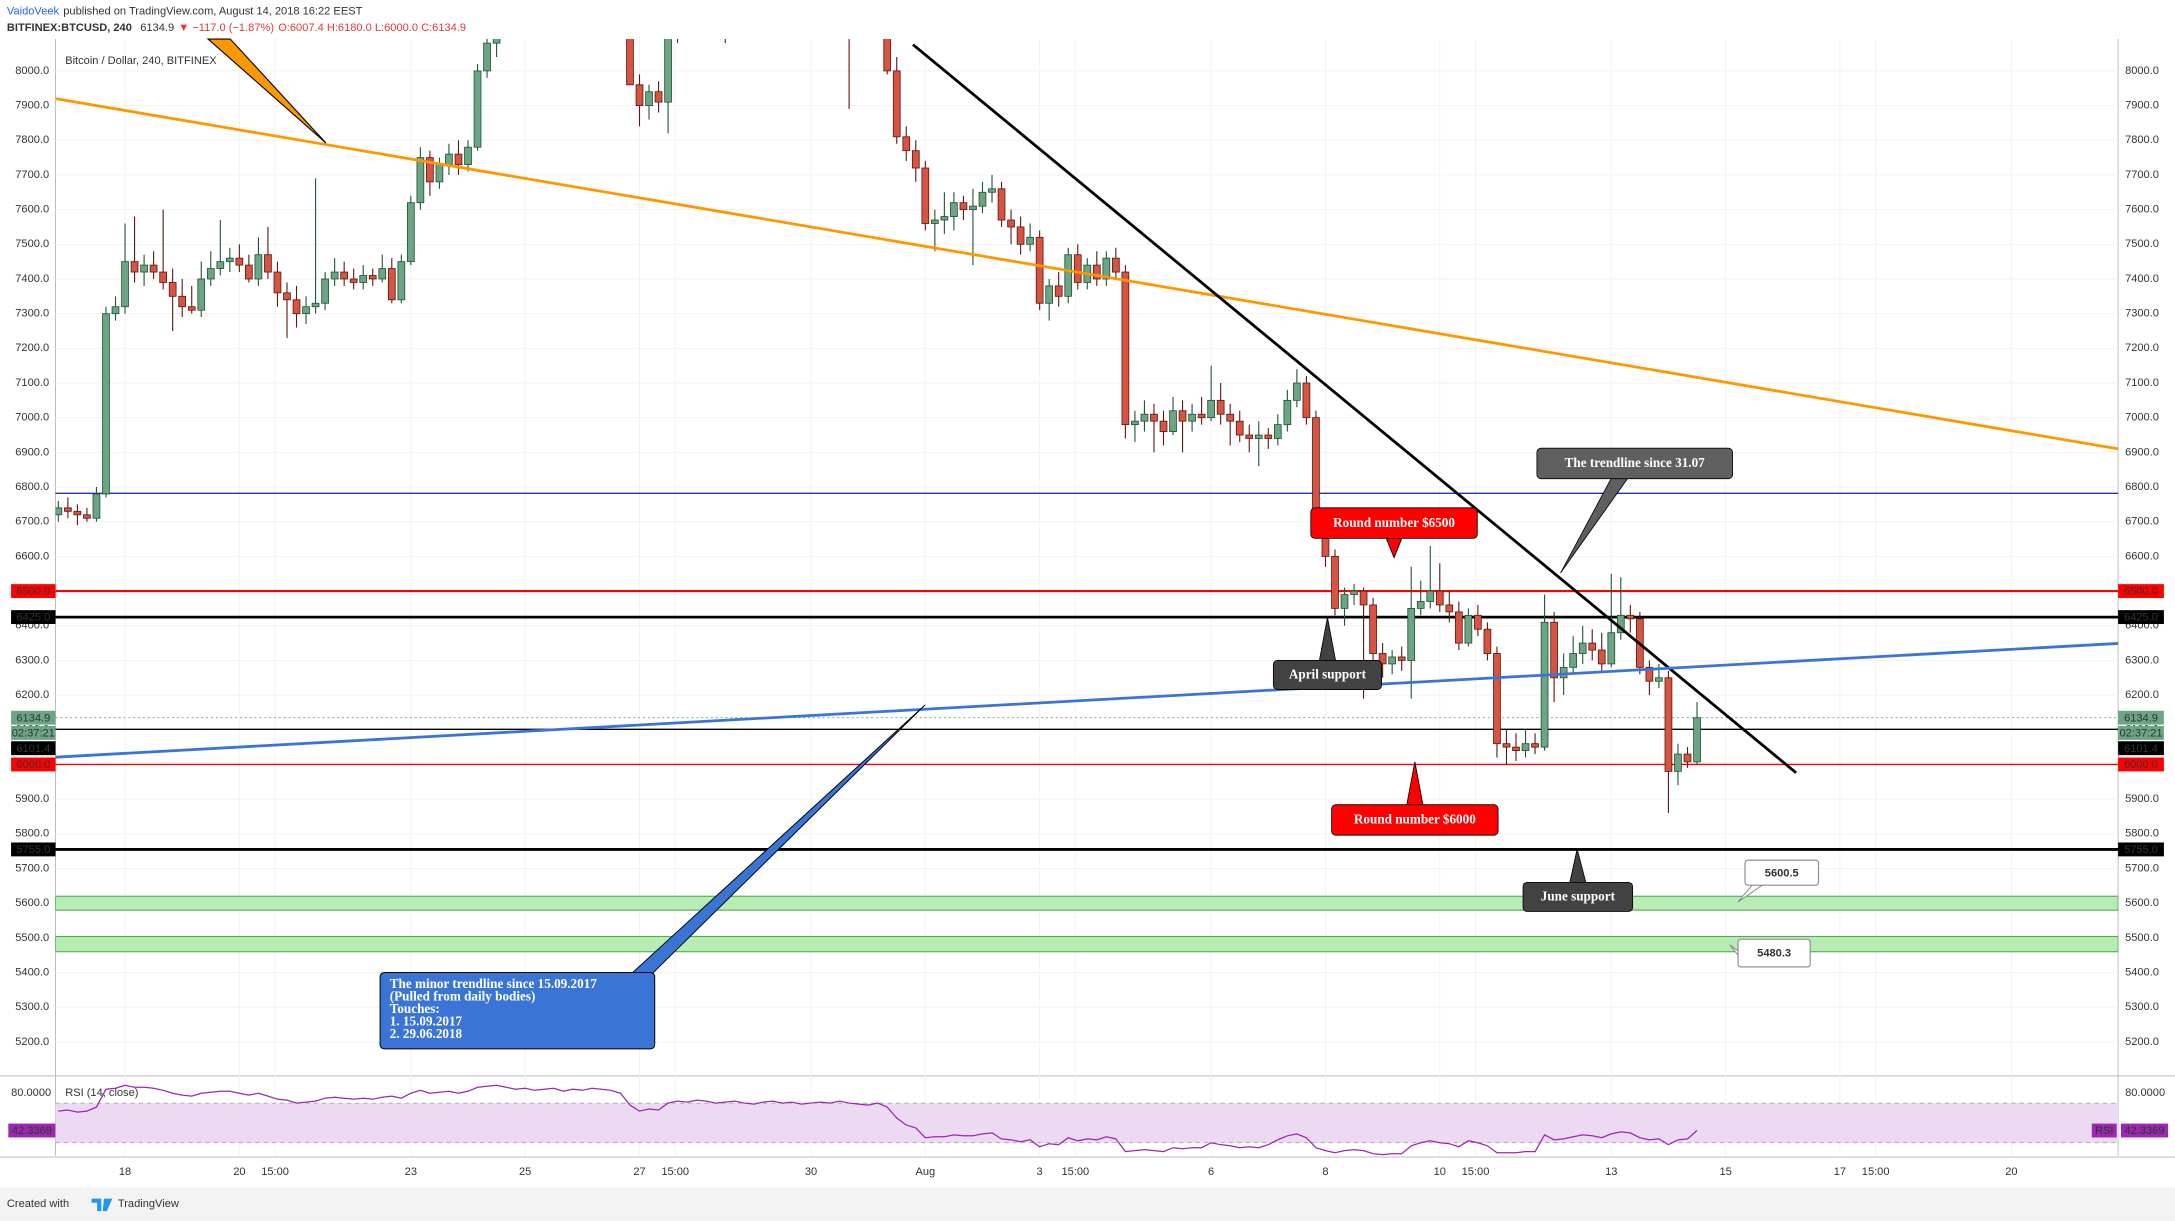 The width and height of the screenshot is (2175, 1221). What do you see at coordinates (2141, 718) in the screenshot?
I see `price-tag-label: 6134.9` at bounding box center [2141, 718].